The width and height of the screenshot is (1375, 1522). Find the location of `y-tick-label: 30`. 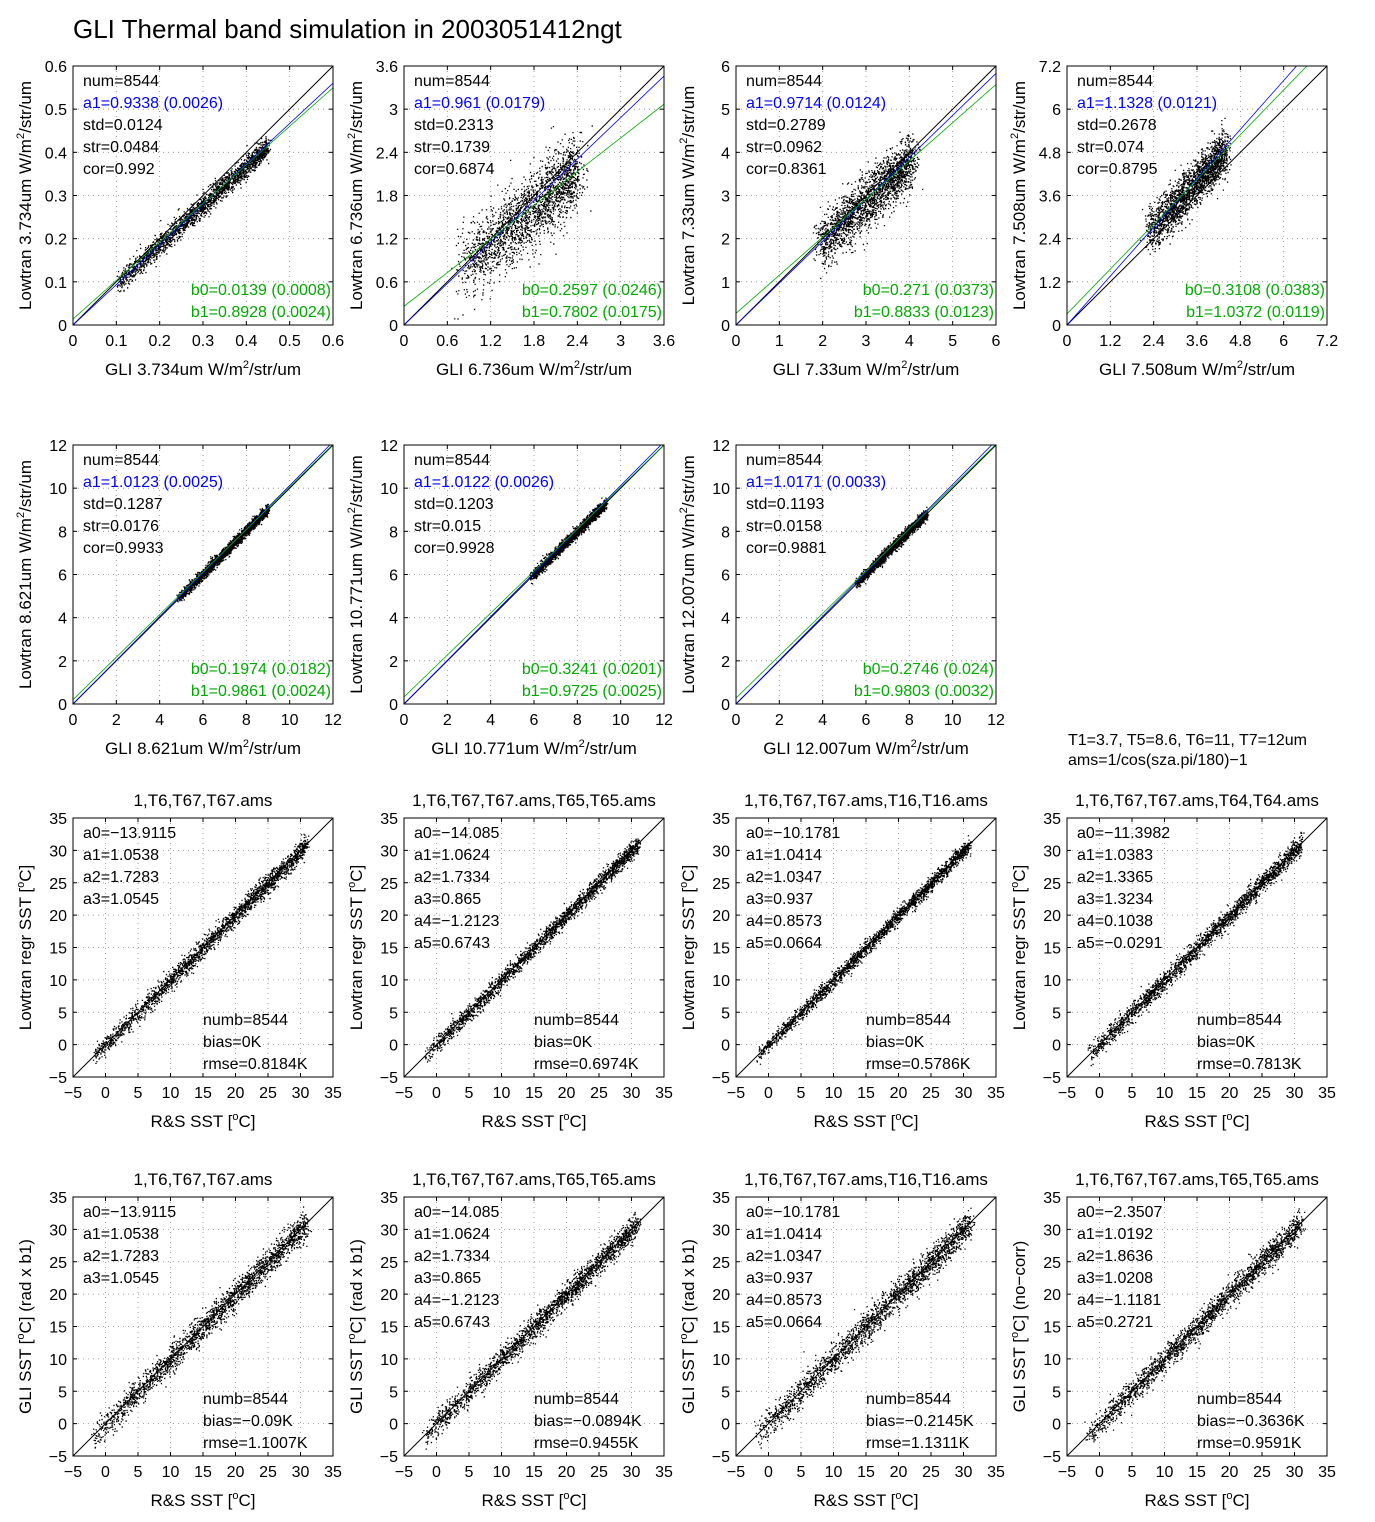

y-tick-label: 30 is located at coordinates (389, 1230).